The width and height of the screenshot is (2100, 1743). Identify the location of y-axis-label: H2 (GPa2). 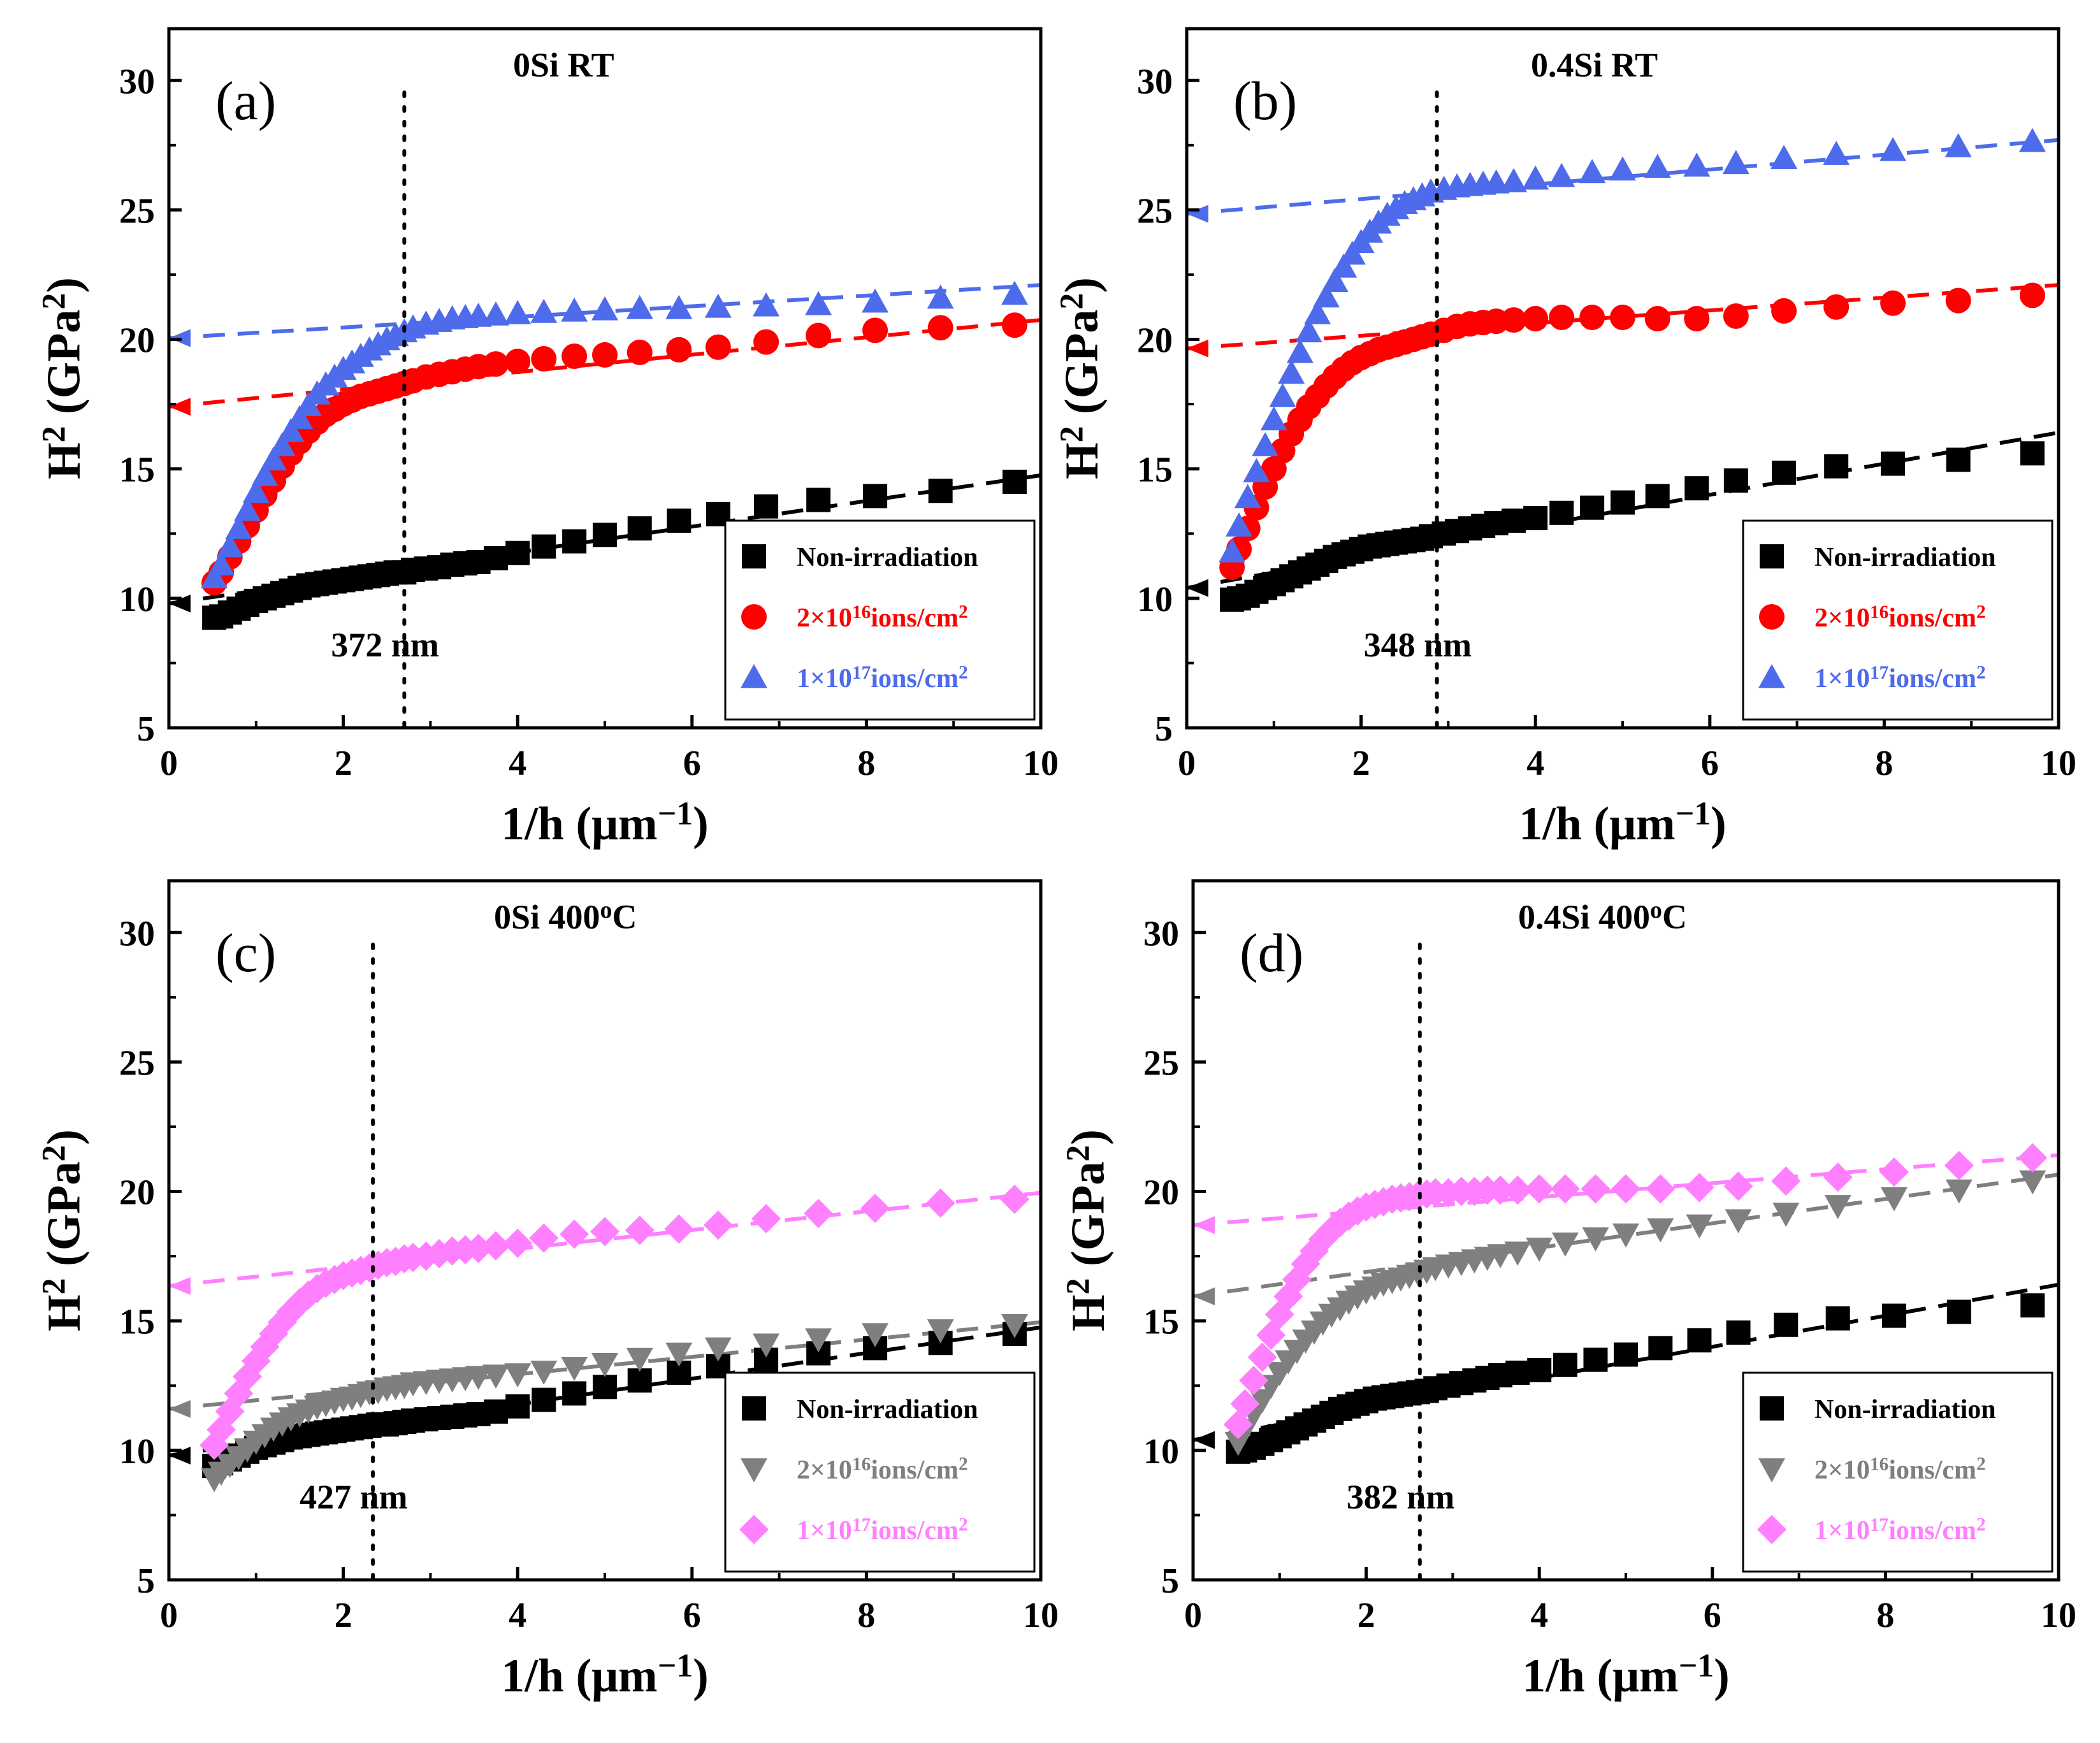
(63, 1230).